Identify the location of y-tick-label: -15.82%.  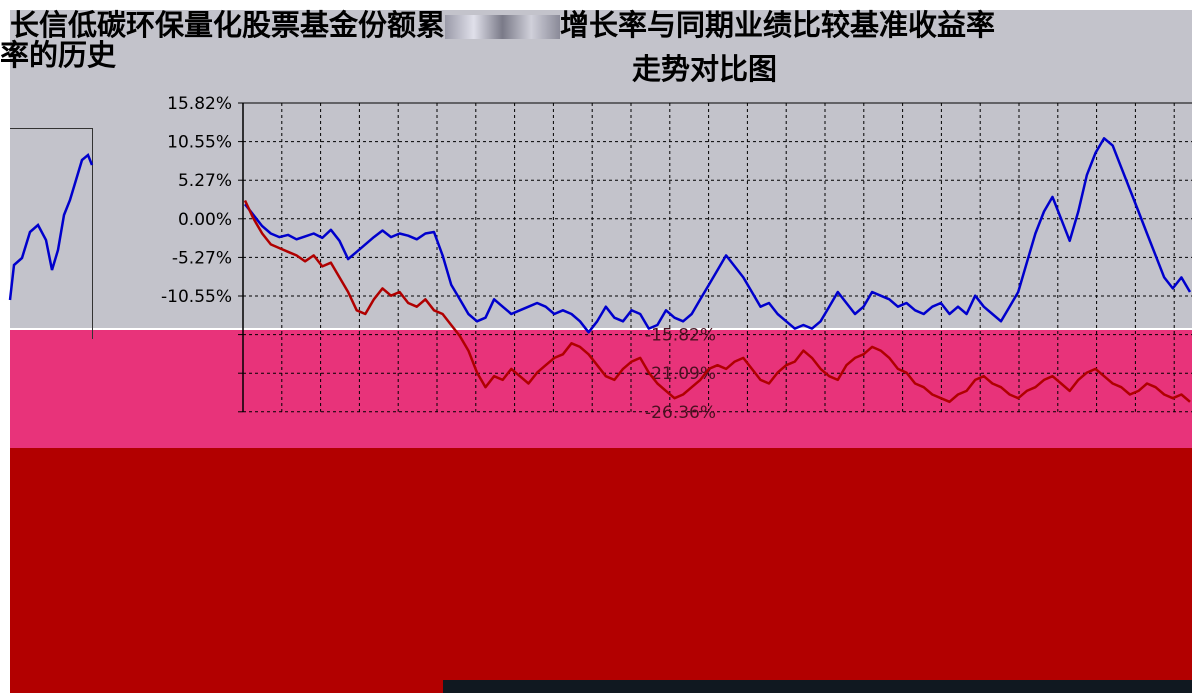
(680, 336).